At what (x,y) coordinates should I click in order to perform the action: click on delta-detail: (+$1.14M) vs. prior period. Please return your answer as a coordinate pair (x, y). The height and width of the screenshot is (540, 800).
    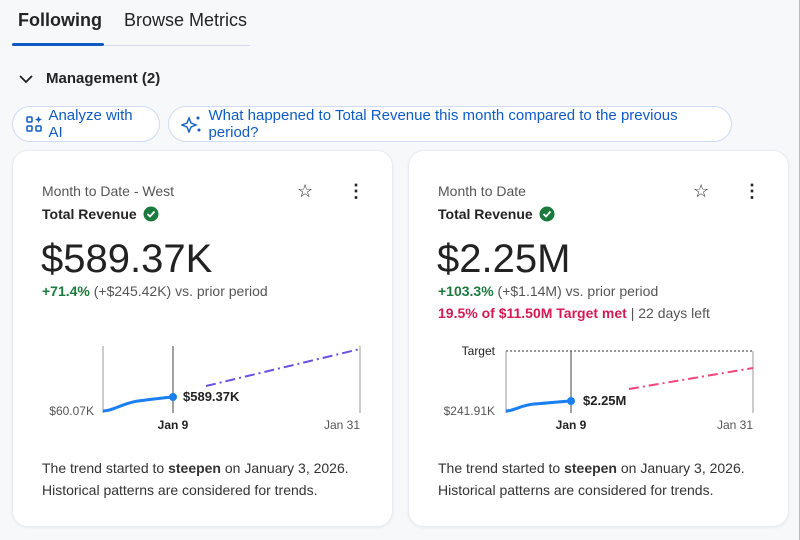
    Looking at the image, I should click on (576, 291).